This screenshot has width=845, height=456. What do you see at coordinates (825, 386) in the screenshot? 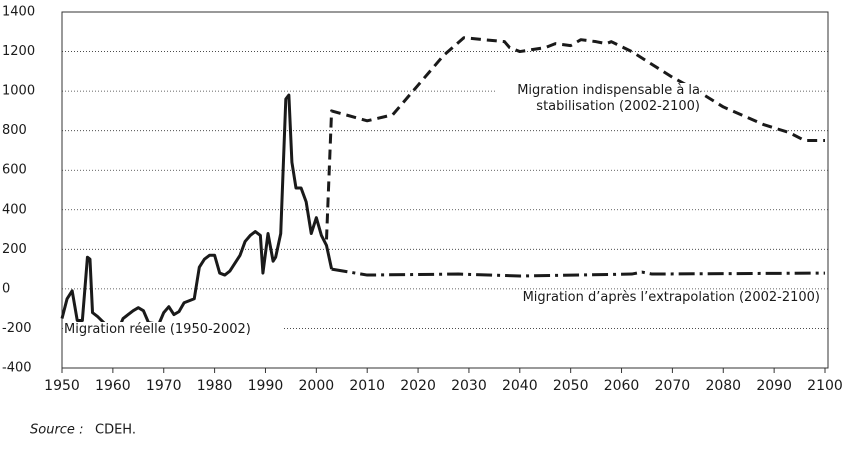
I see `x-tick-label: 2100` at bounding box center [825, 386].